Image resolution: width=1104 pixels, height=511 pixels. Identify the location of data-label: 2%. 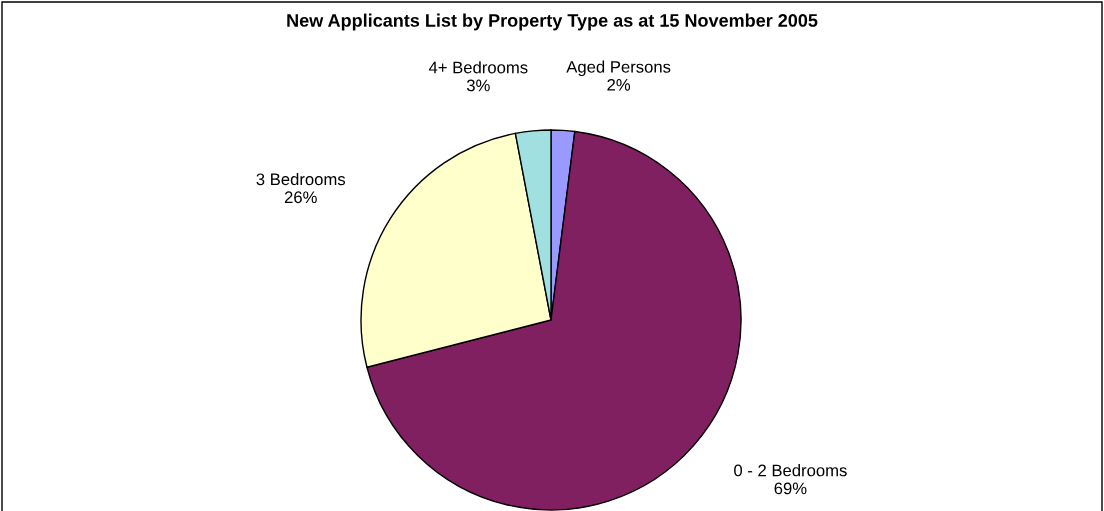
(619, 84).